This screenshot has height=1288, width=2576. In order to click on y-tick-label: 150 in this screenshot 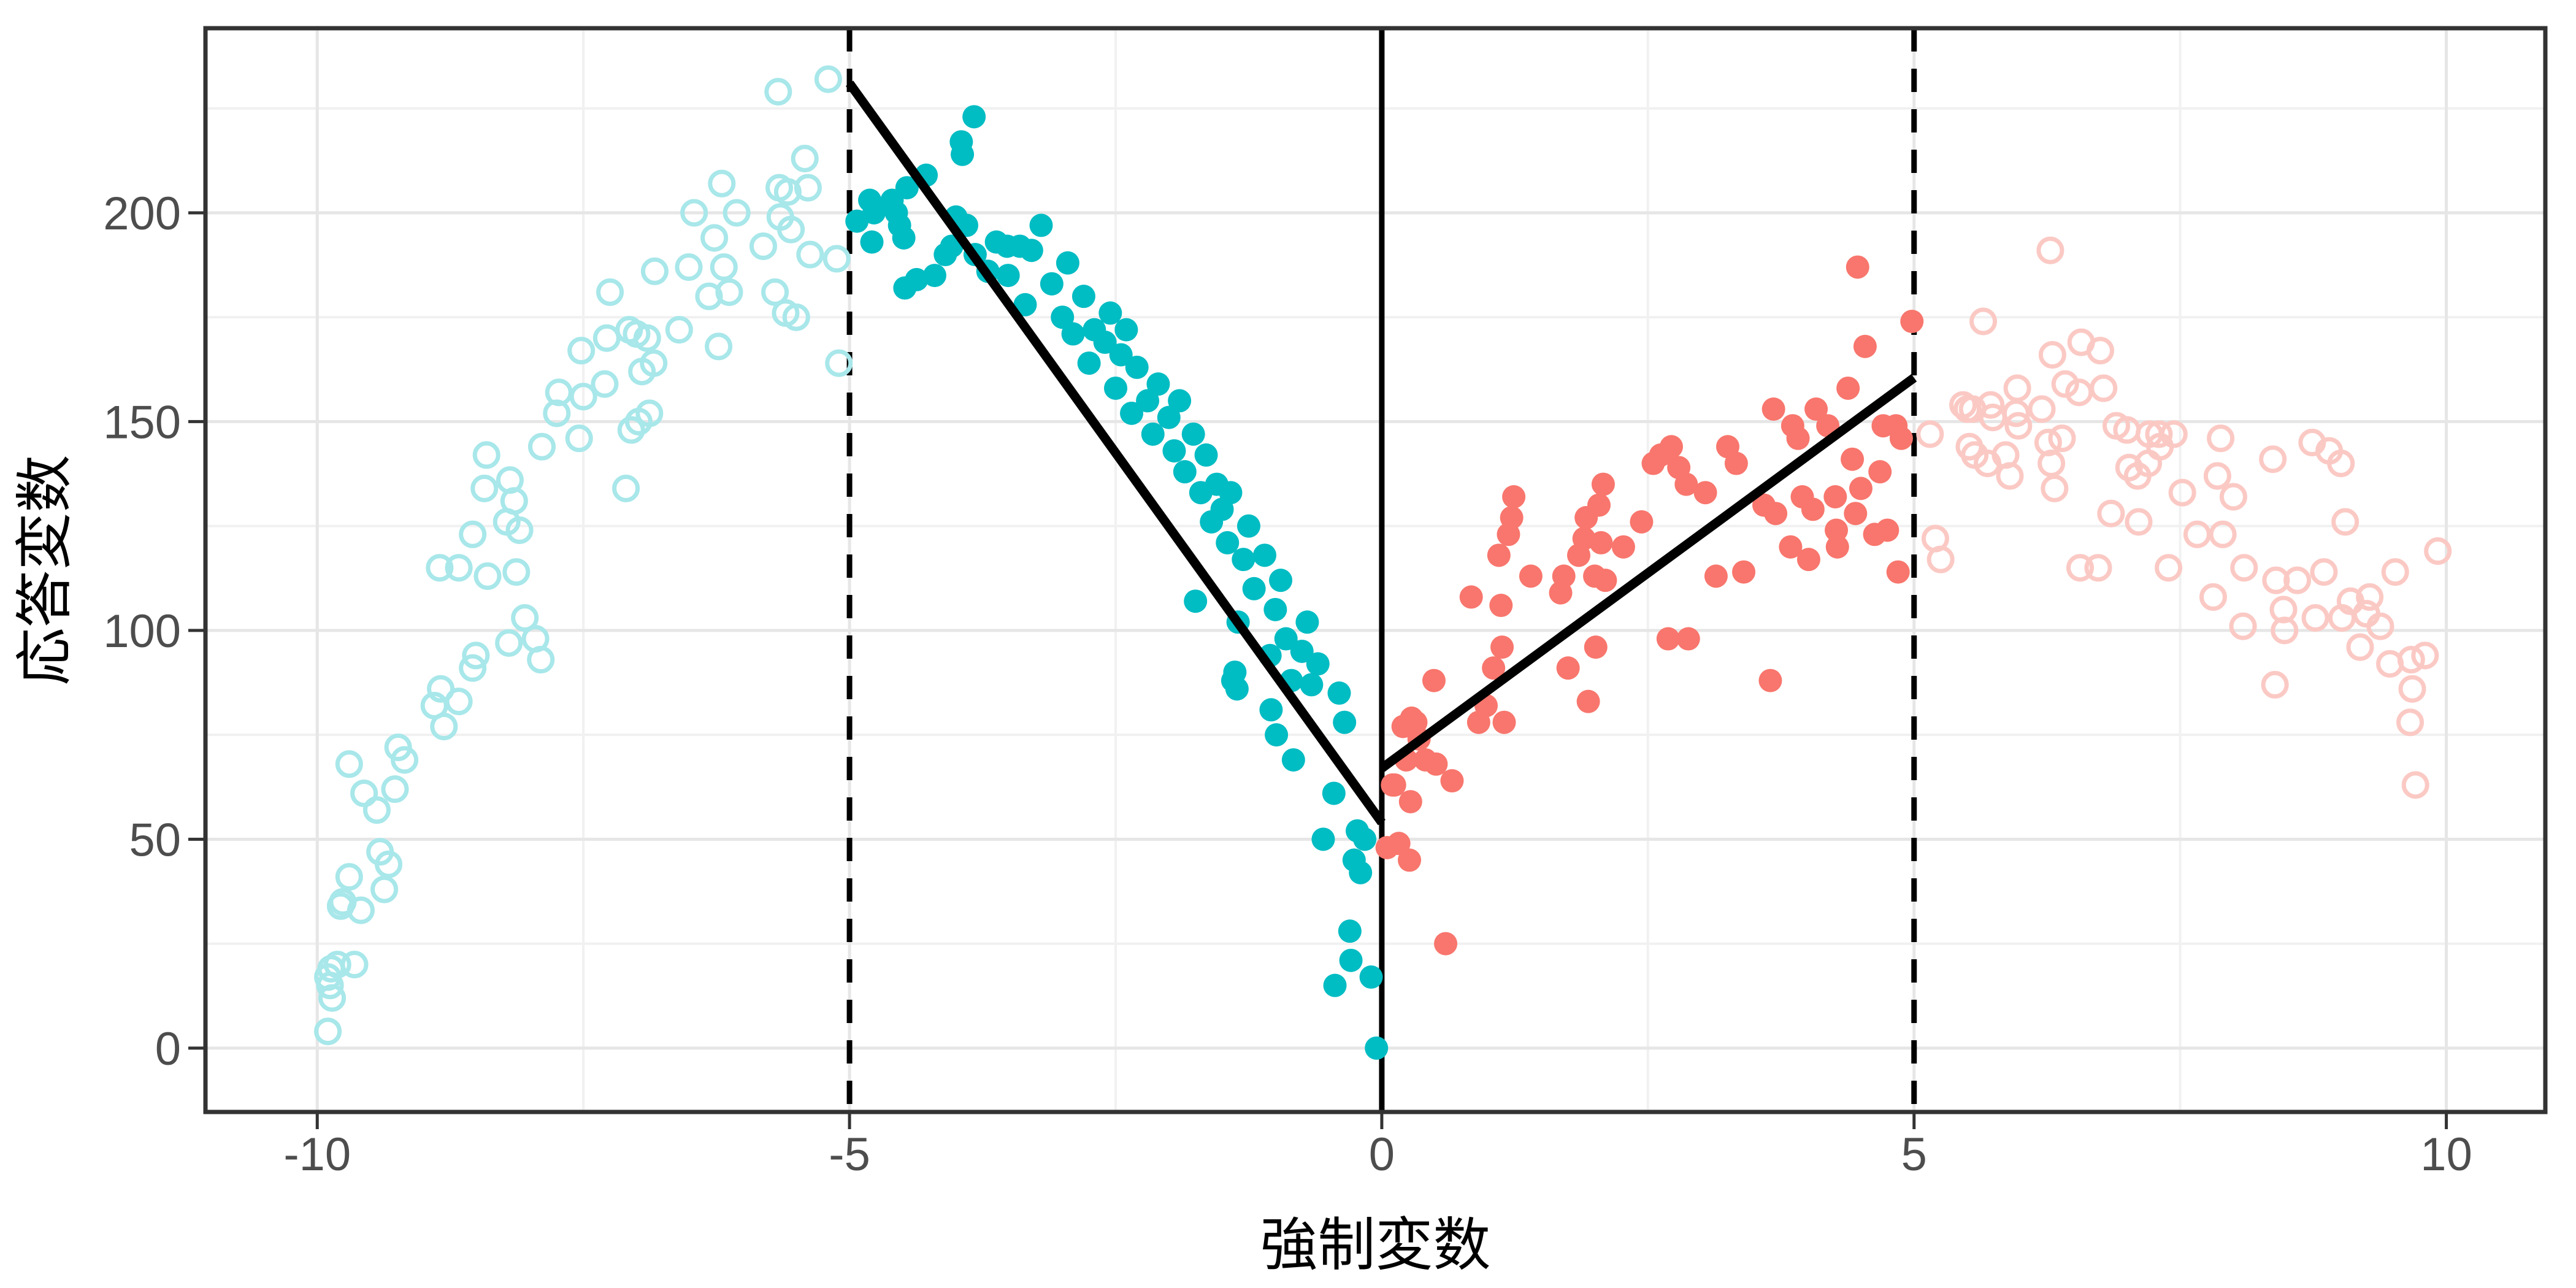, I will do `click(142, 422)`.